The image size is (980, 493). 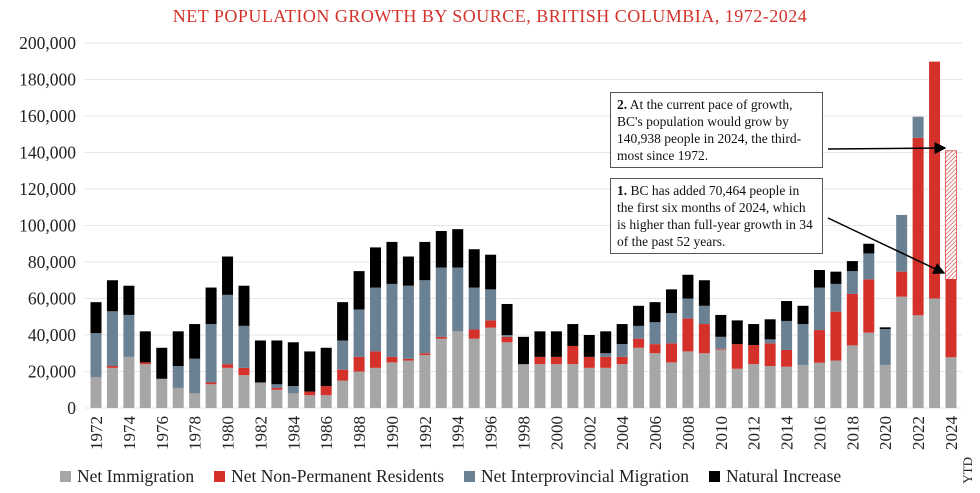 What do you see at coordinates (775, 476) in the screenshot?
I see `legend-item: Natural Increase` at bounding box center [775, 476].